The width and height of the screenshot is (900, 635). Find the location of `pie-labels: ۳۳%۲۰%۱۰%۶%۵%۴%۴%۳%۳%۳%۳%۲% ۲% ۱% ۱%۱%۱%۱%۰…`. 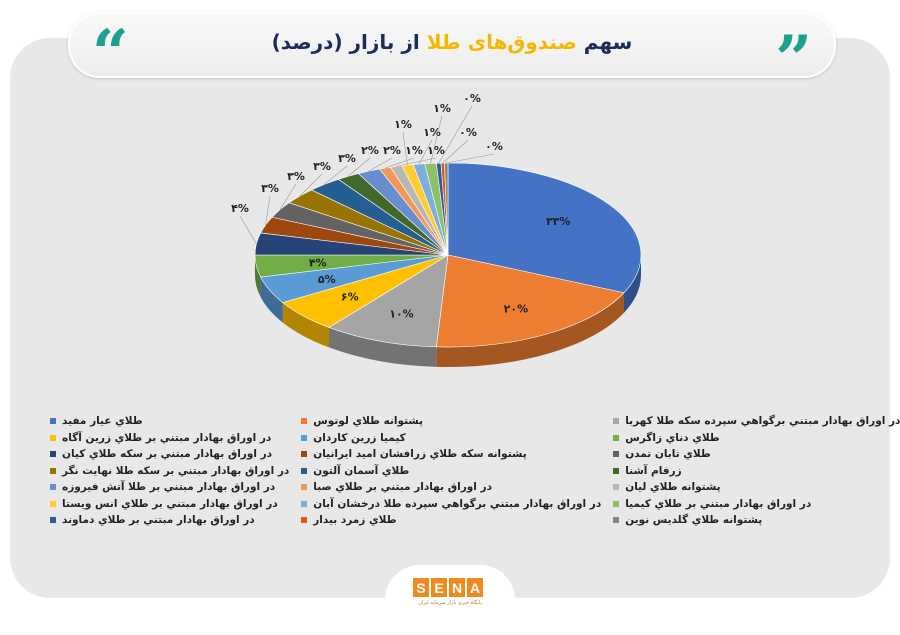

pie-labels: ۳۳%۲۰%۱۰%۶%۵%۴%۴%۳%۳%۳%۳%۲% ۲% ۱% ۱%۱%۱%۱%۰… is located at coordinates (400, 206).